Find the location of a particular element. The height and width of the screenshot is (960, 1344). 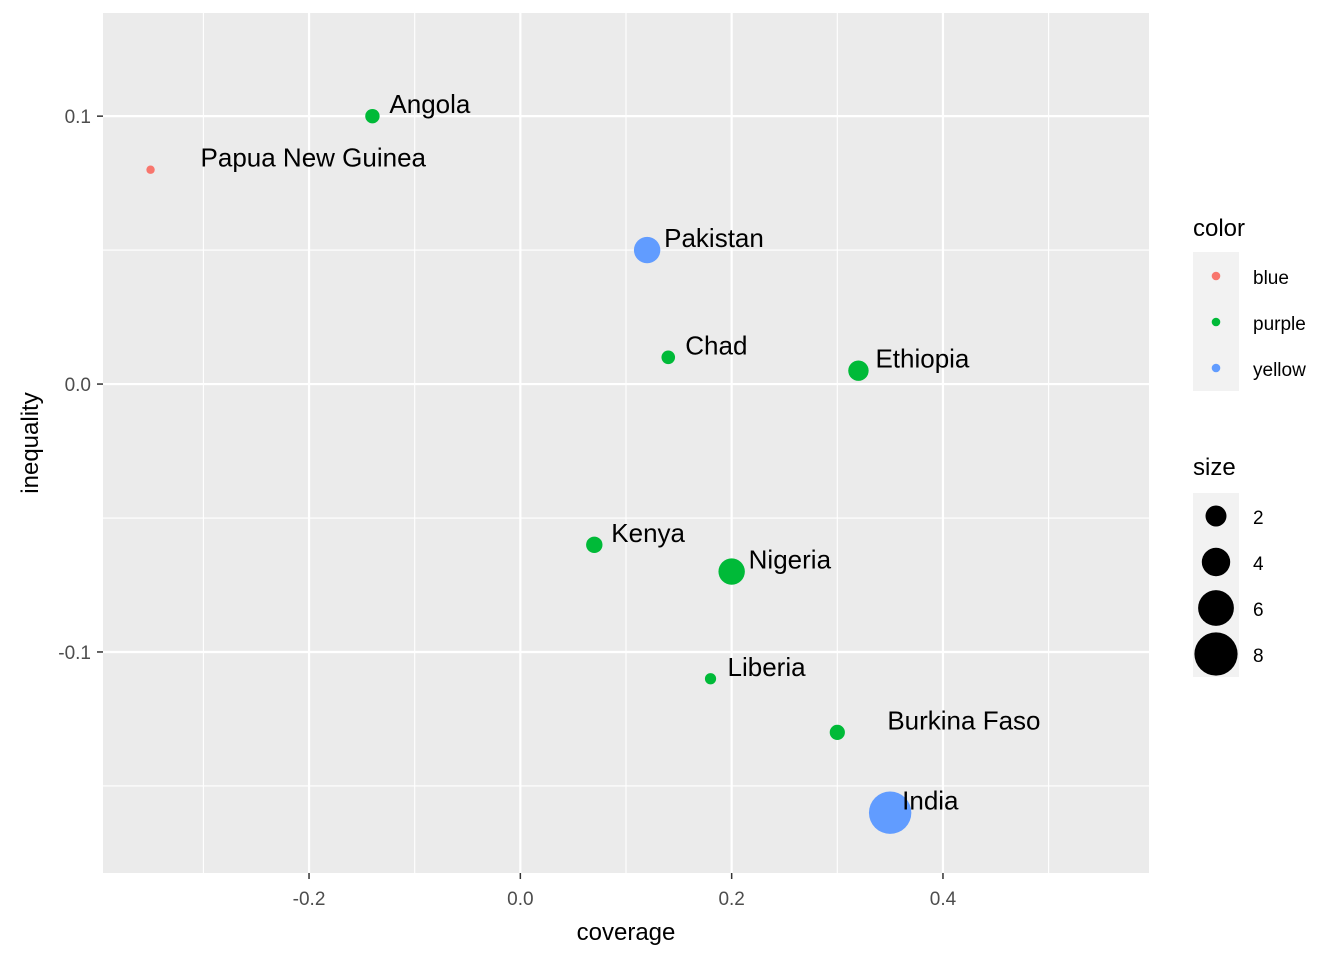

point-label: Nigeria is located at coordinates (790, 560).